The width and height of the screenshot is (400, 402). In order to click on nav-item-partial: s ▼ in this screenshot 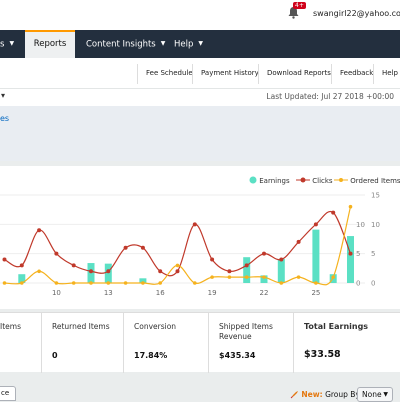, I will do `click(10, 44)`.